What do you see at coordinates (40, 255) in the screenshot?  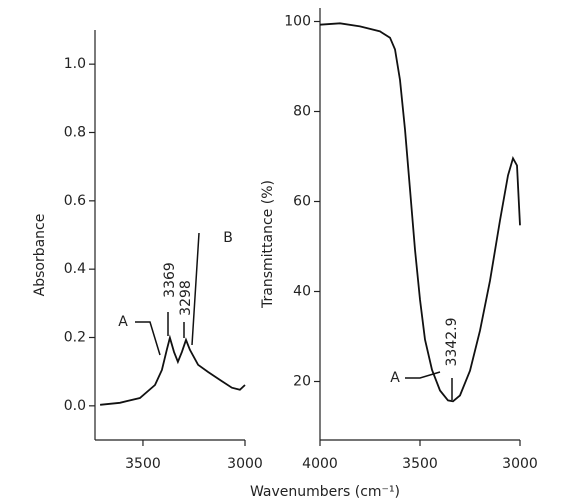 I see `y-axis-label: Absorbance` at bounding box center [40, 255].